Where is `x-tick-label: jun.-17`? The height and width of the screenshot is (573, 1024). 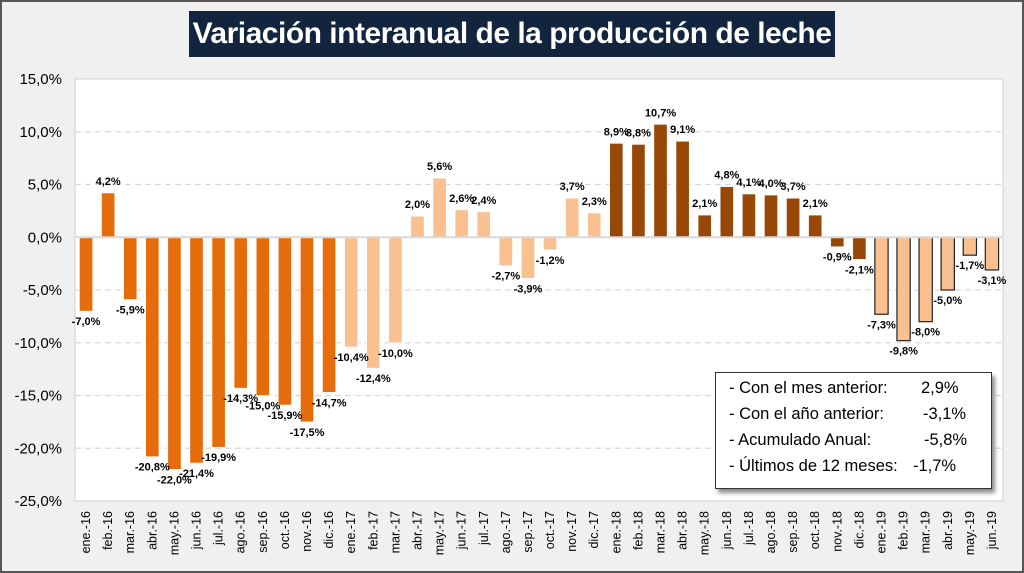 x-tick-label: jun.-17 is located at coordinates (462, 530).